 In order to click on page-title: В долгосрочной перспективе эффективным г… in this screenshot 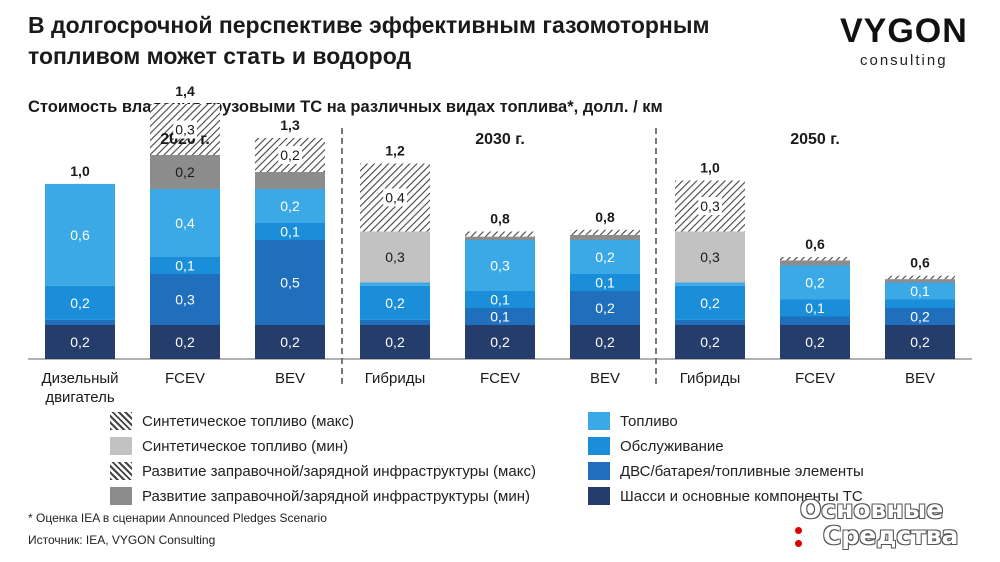, I will do `click(369, 40)`.